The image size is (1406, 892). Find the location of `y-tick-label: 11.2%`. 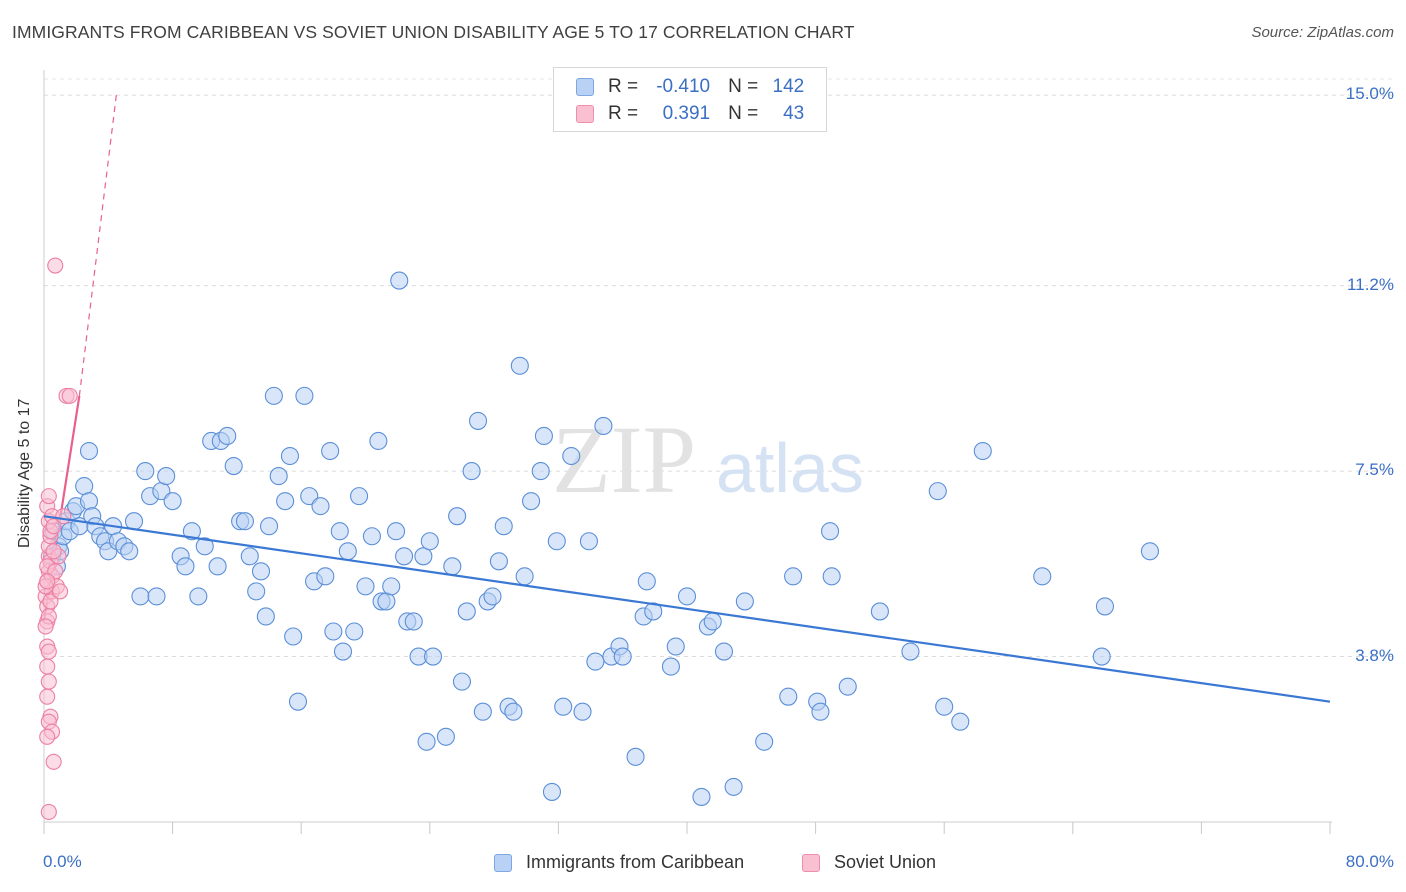

y-tick-label: 11.2% is located at coordinates (1370, 284).